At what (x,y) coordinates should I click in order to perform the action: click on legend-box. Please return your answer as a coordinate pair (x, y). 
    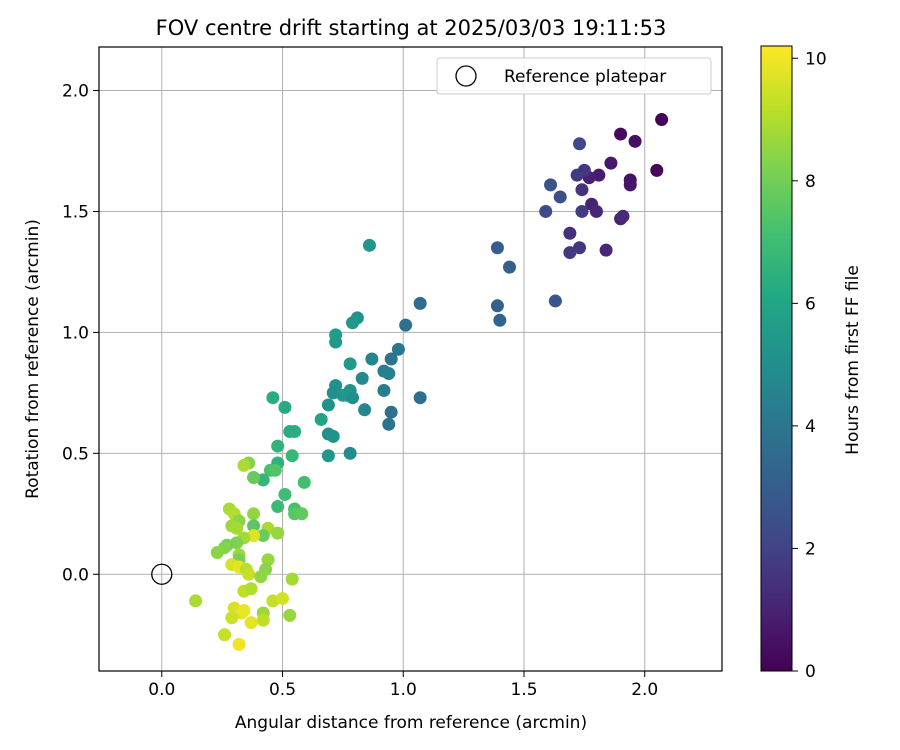
    Looking at the image, I should click on (574, 76).